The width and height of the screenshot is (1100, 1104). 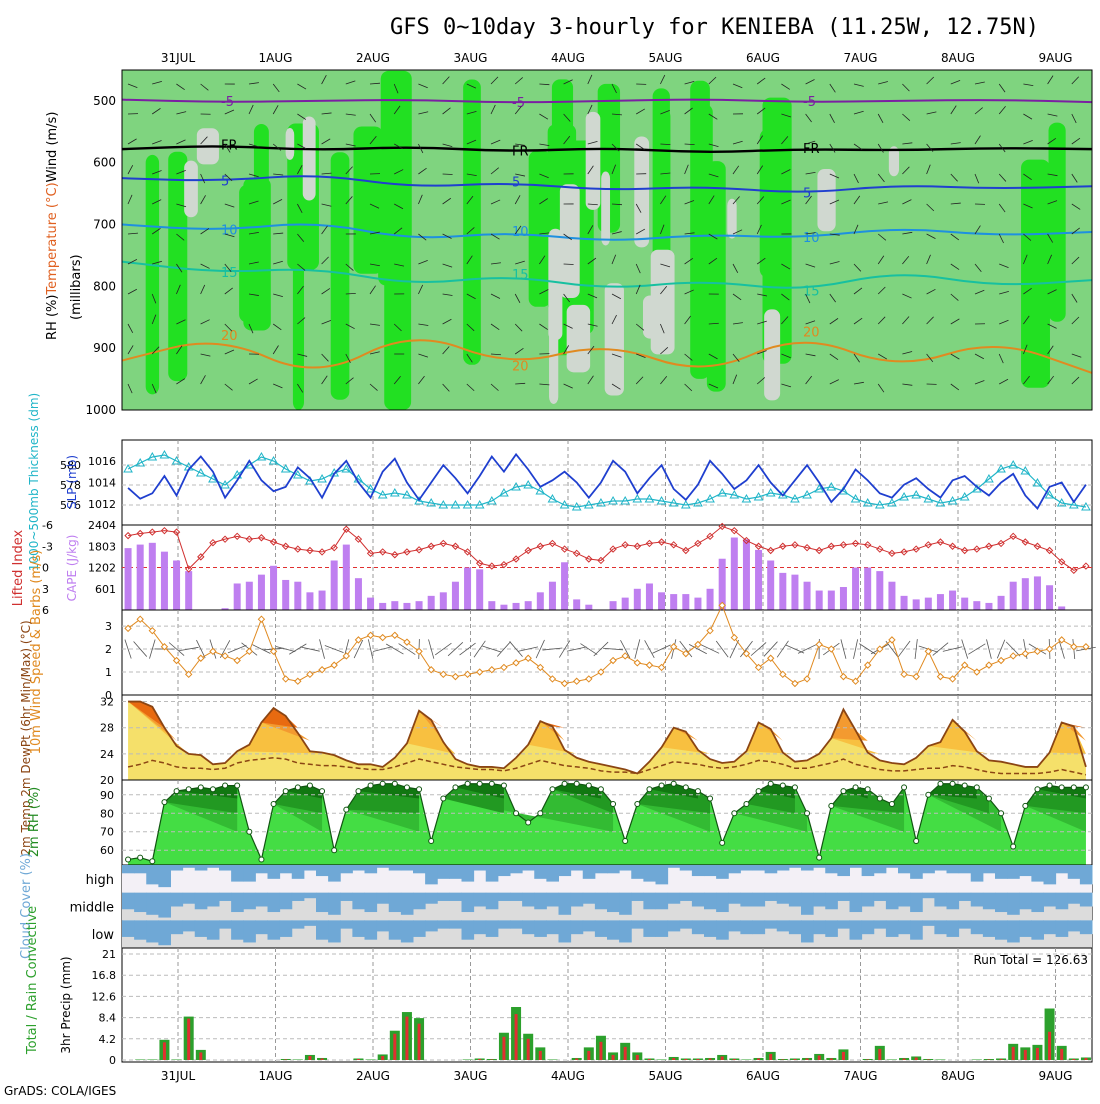 I want to click on slp-tick: 1016, so click(x=102, y=461).